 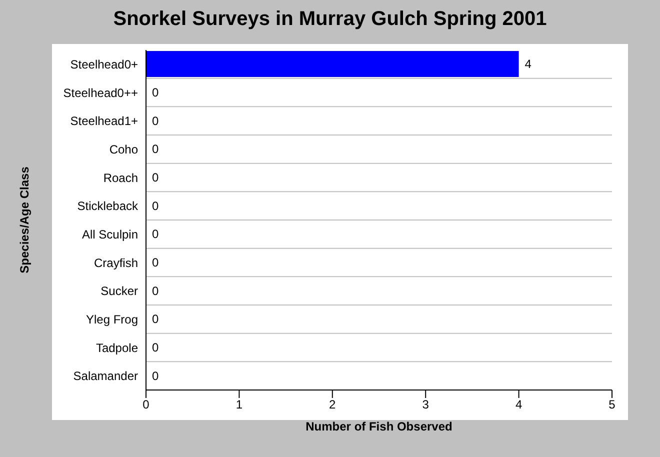 What do you see at coordinates (116, 263) in the screenshot?
I see `y-tick-label: Crayfish` at bounding box center [116, 263].